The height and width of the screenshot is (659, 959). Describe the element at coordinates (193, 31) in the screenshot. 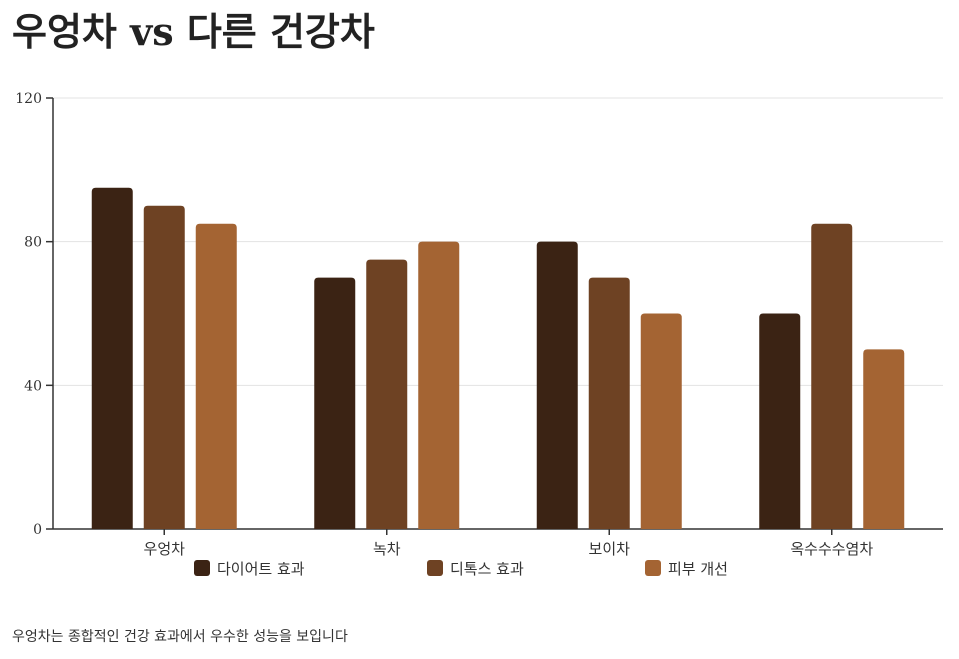

I see `chart-title: 우엉차 vs 다른 건강차` at that location.